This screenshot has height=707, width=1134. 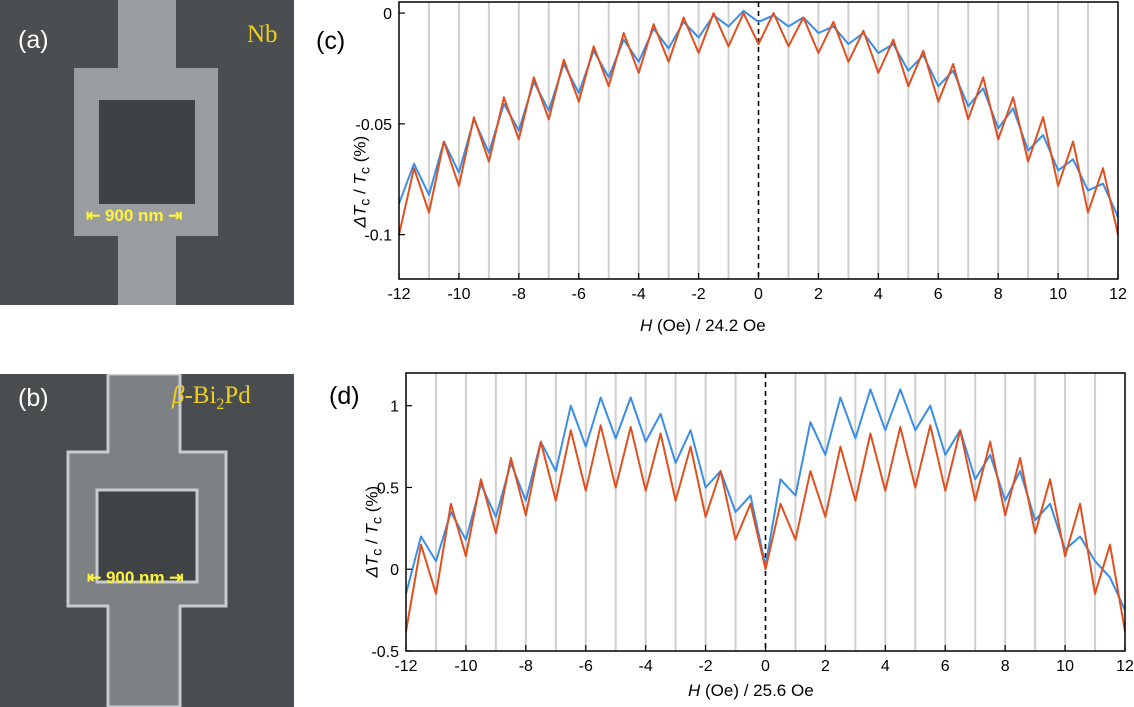 What do you see at coordinates (709, 325) in the screenshot?
I see `x-unit-c: (Oe) / 24.2 Oe` at bounding box center [709, 325].